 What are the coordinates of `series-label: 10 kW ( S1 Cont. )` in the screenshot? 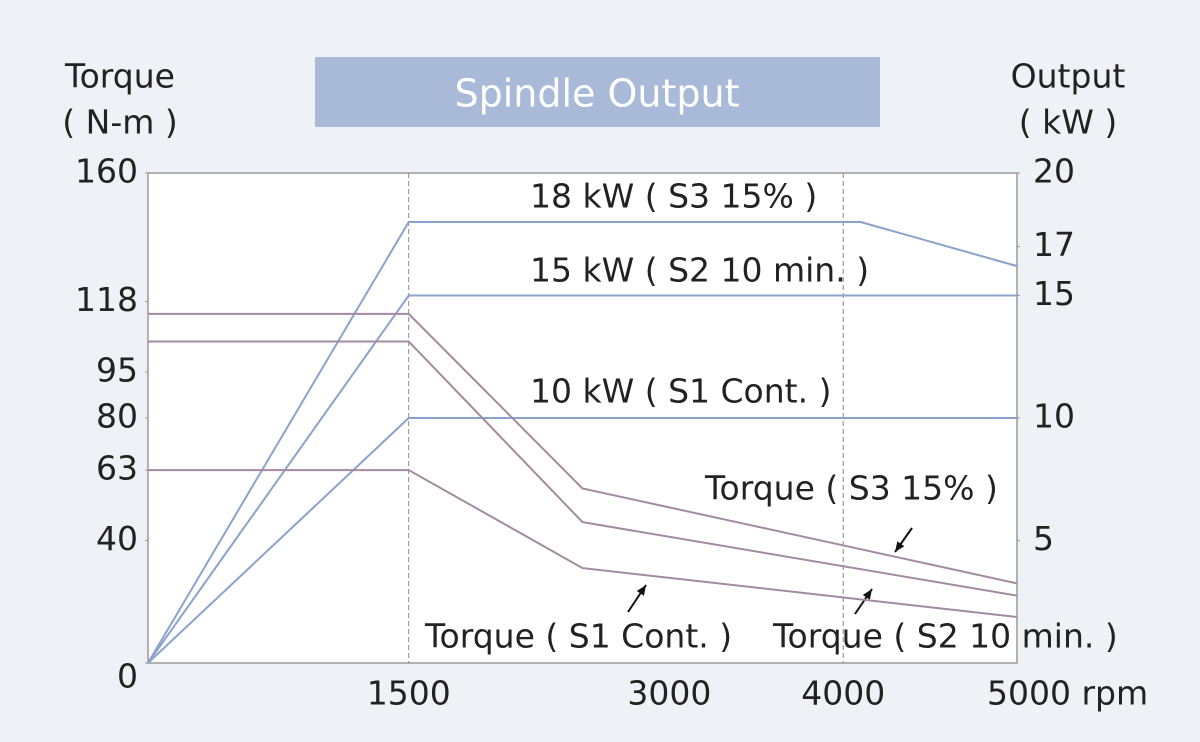 It's located at (680, 391).